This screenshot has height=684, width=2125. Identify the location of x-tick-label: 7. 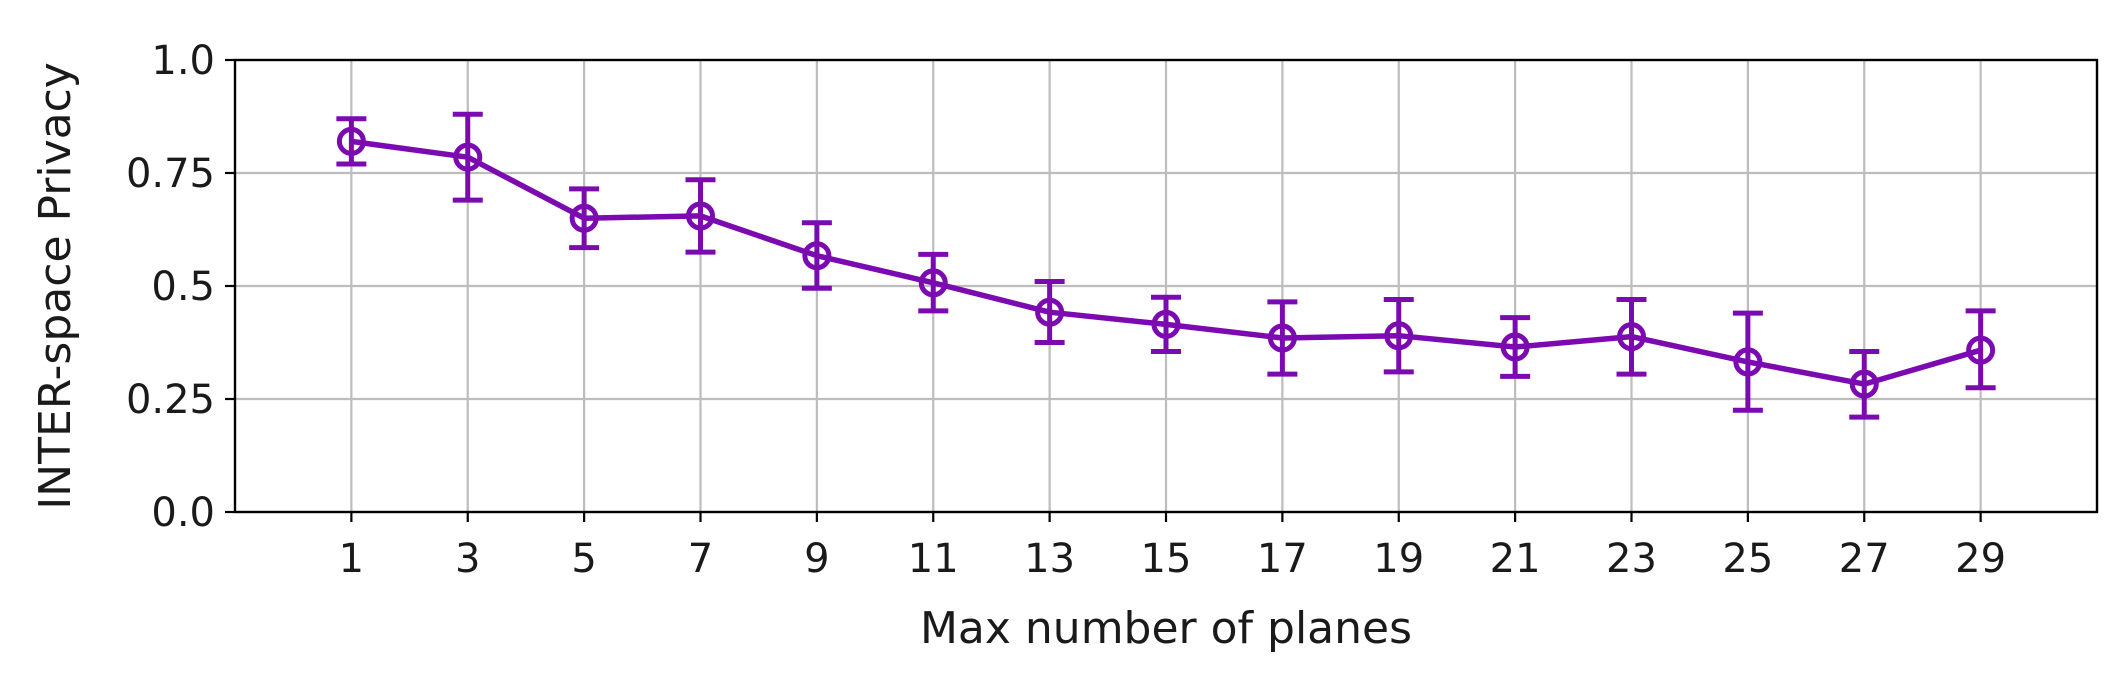
(700, 559).